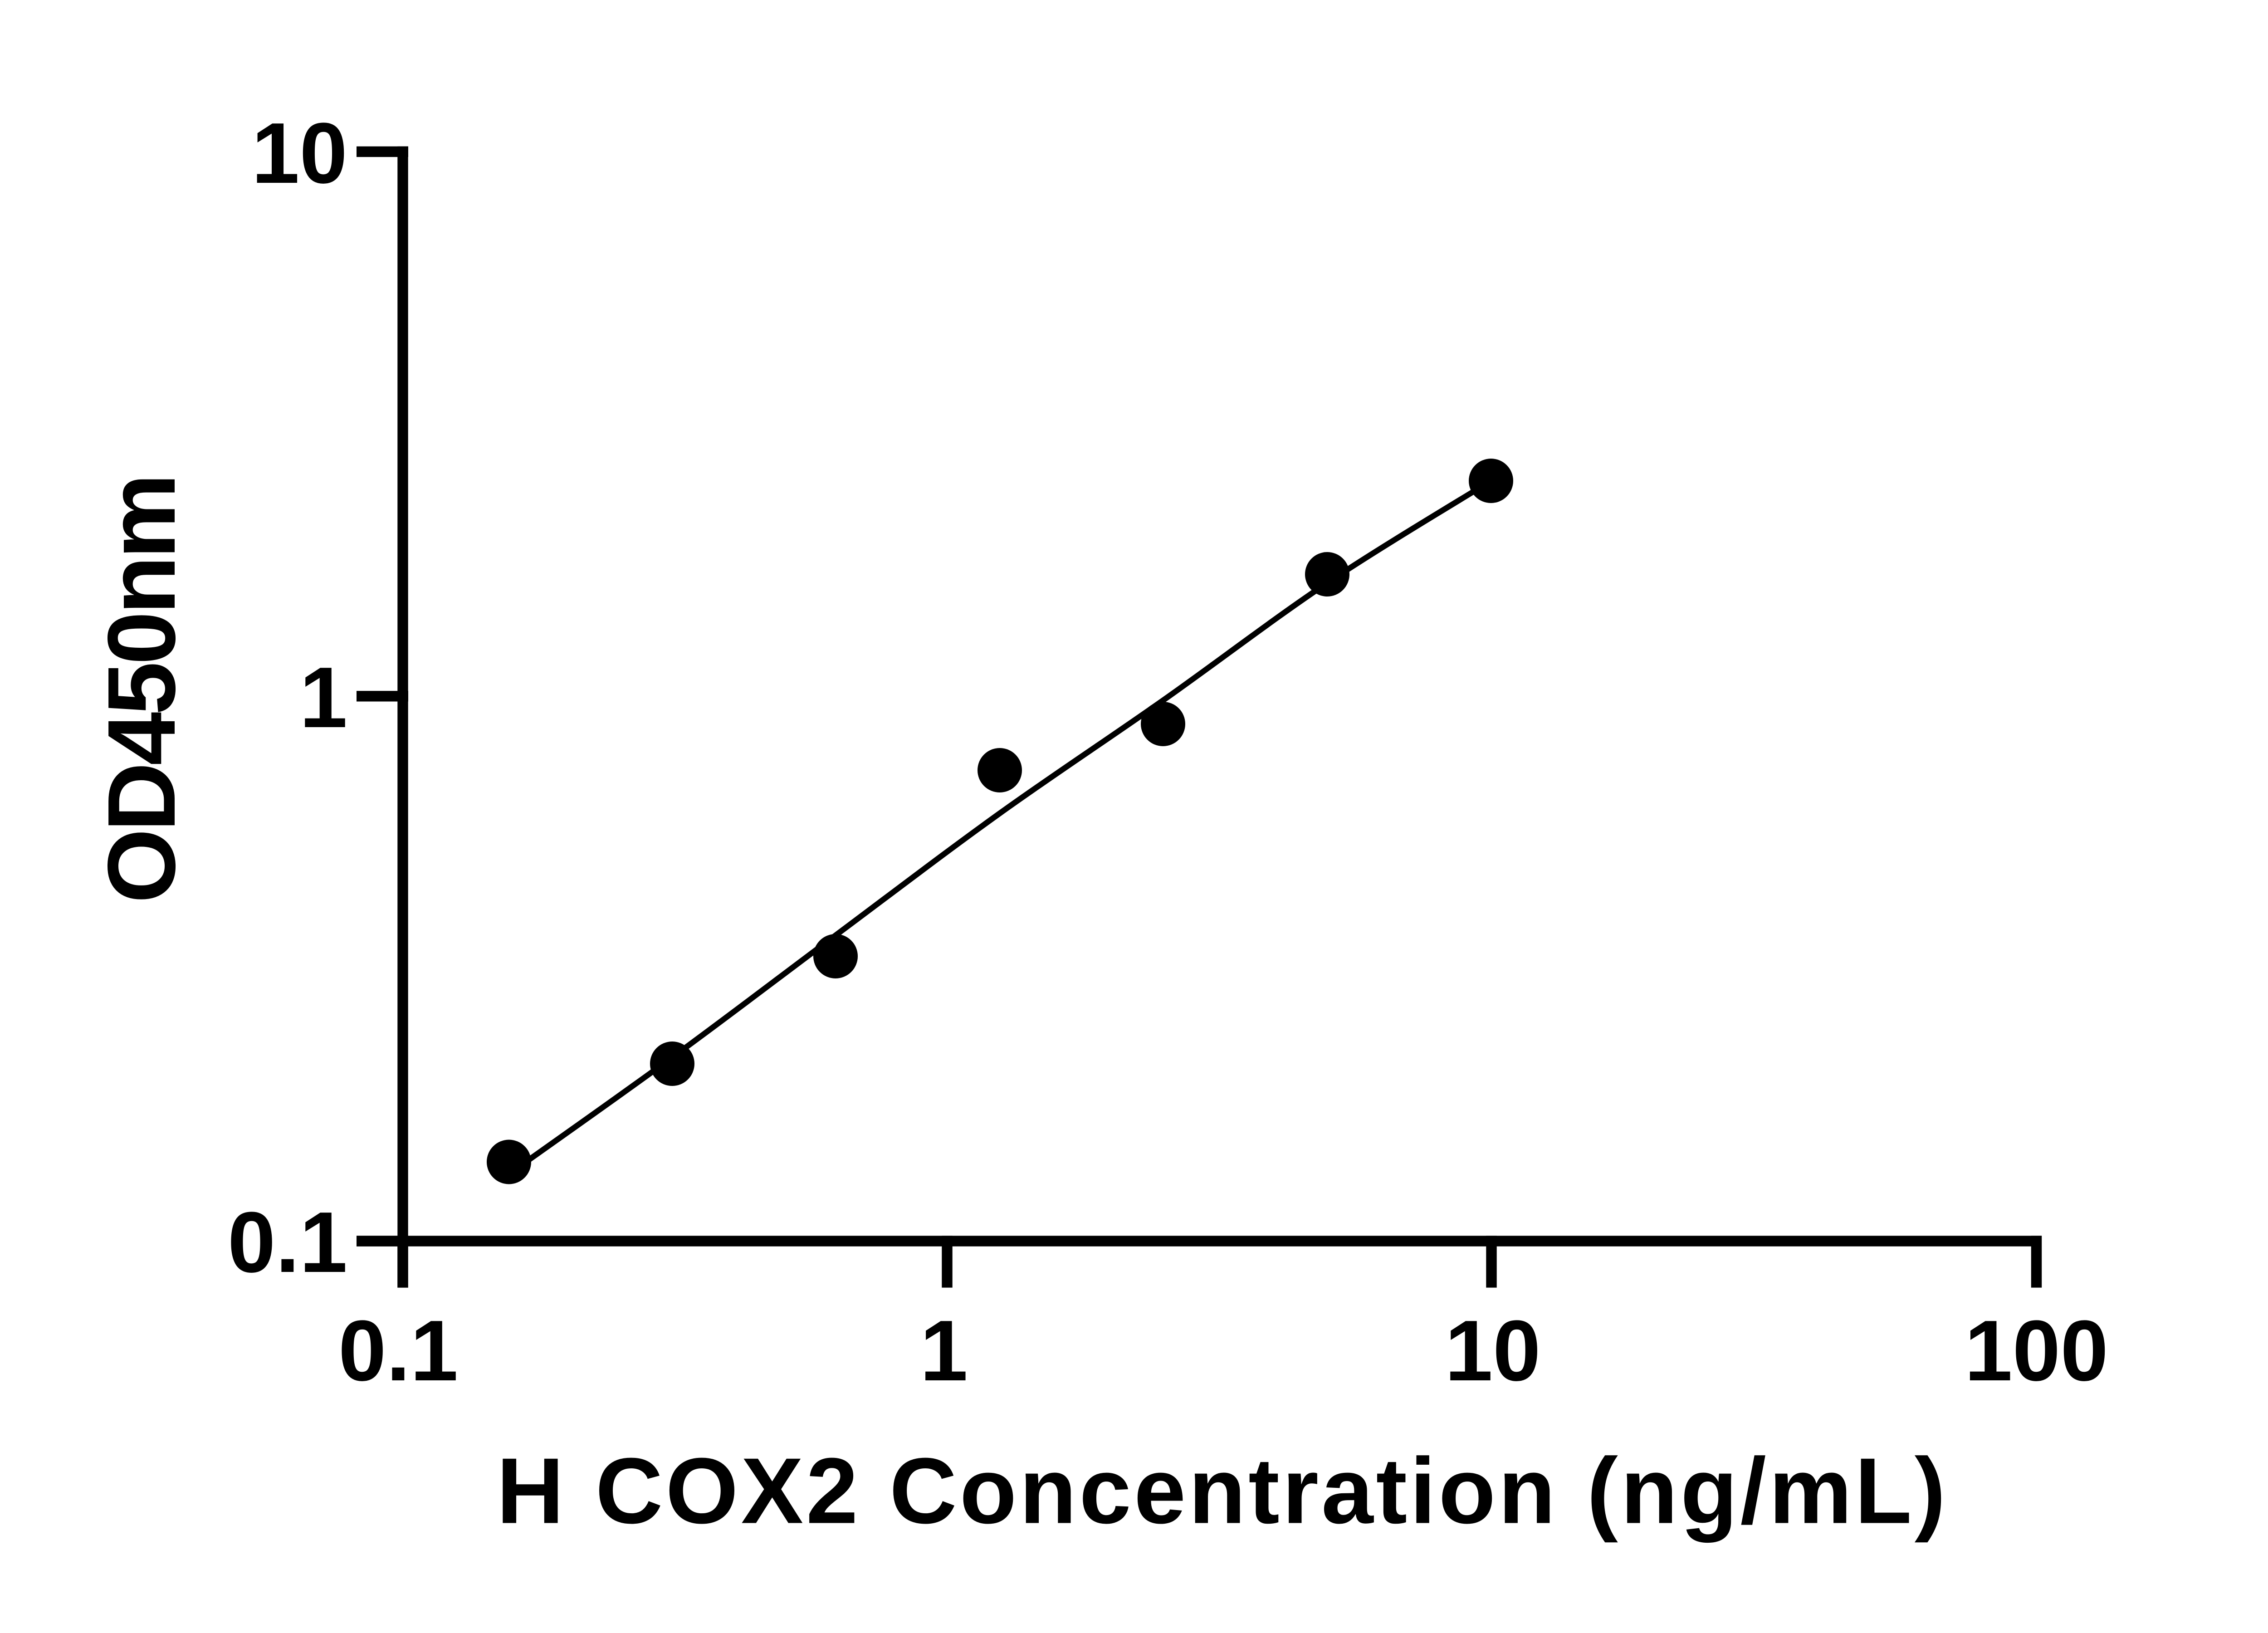 The width and height of the screenshot is (2268, 1633). What do you see at coordinates (2037, 1351) in the screenshot?
I see `svg-text: 100` at bounding box center [2037, 1351].